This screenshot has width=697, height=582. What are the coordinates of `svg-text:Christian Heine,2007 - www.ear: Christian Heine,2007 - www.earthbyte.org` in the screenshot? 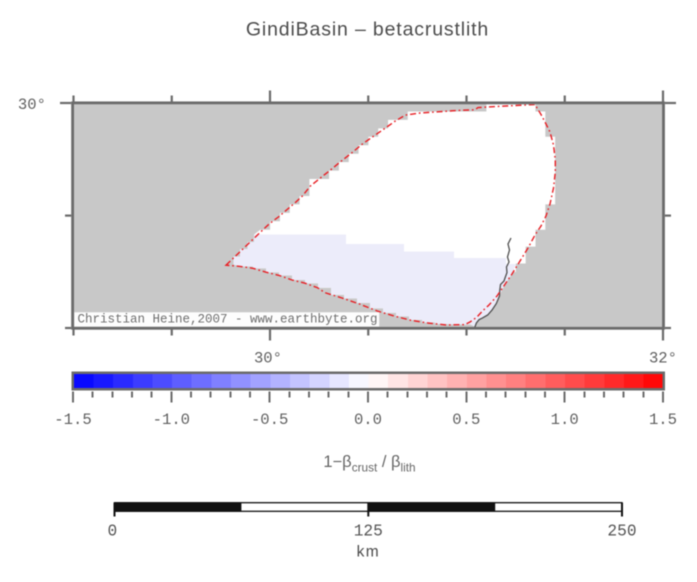 It's located at (228, 320).